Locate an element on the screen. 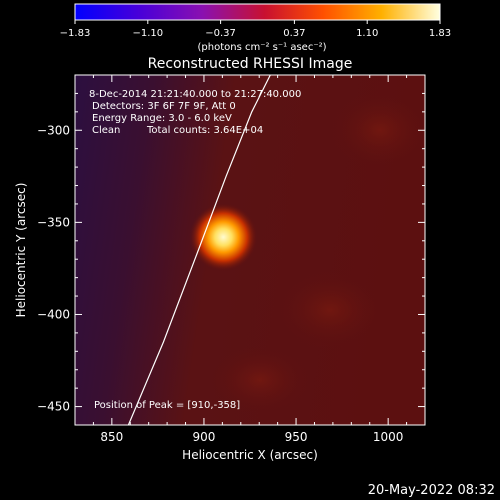  colorbar-label: (photons cm⁻² s⁻¹ asec⁻²) is located at coordinates (261, 47).